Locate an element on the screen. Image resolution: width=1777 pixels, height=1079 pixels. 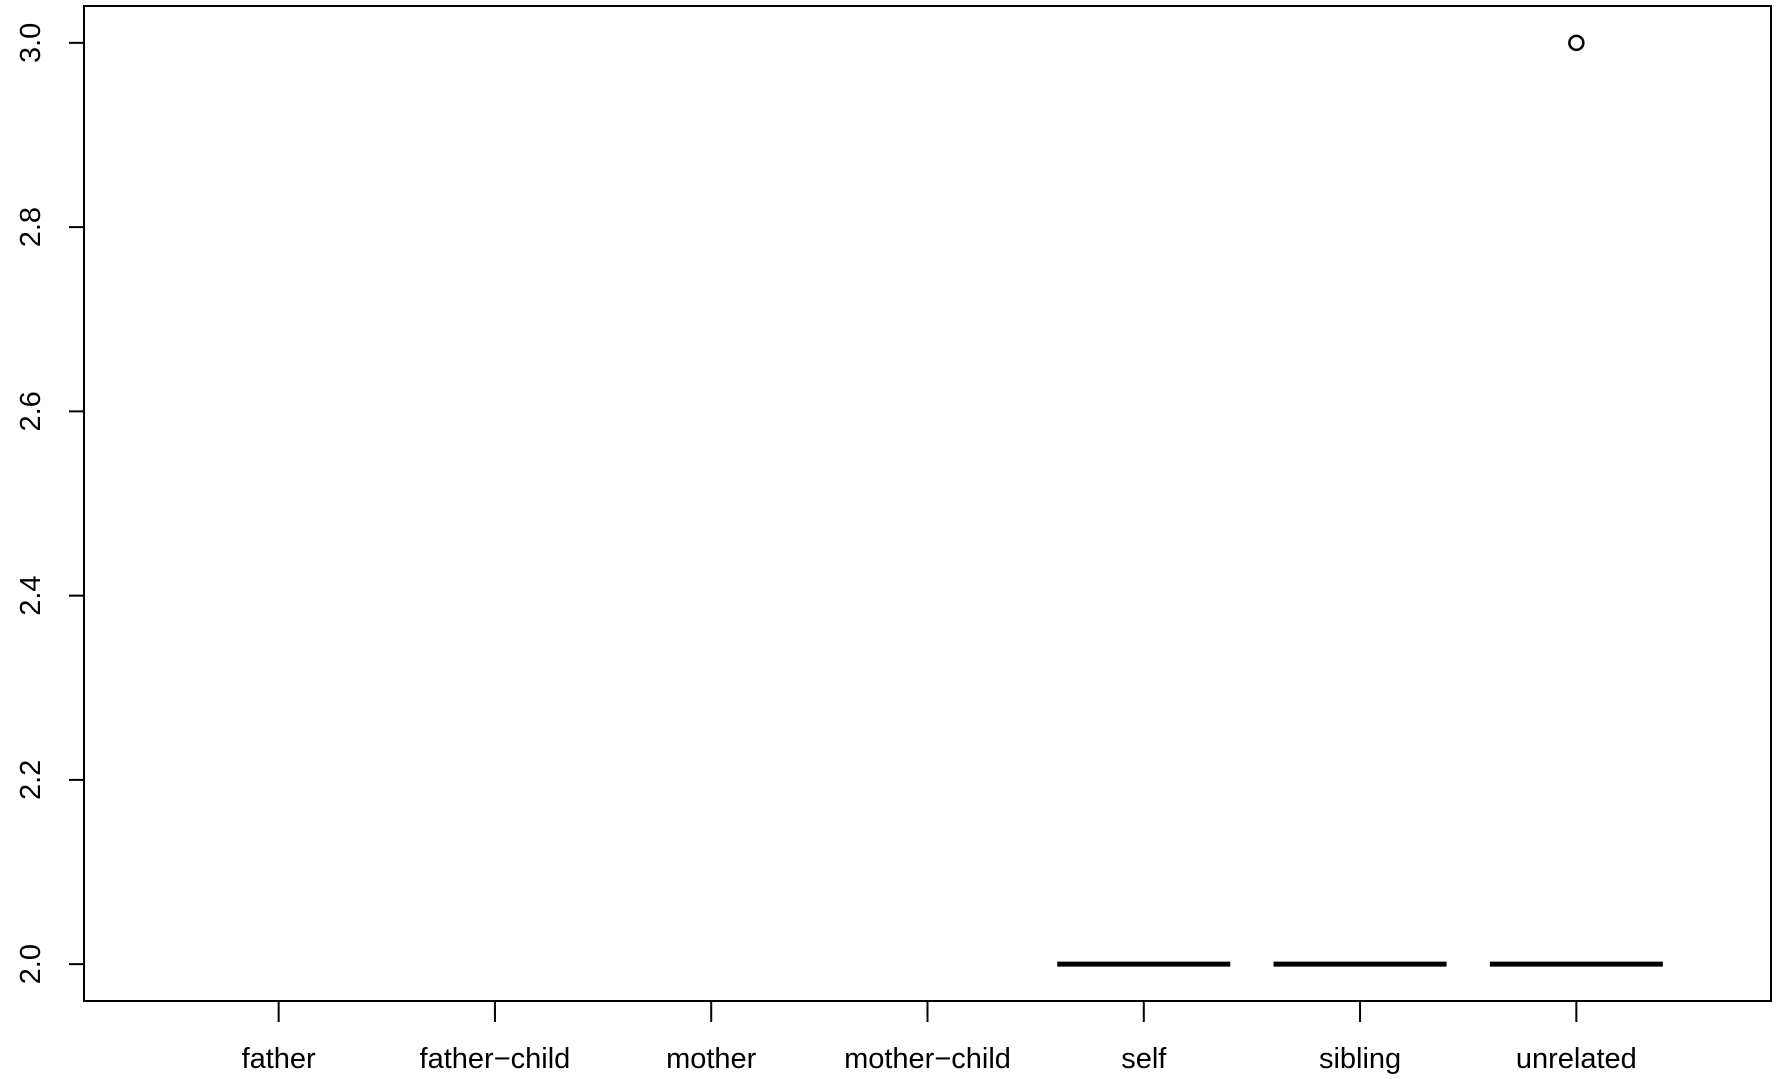
x-tick-label: unrelated is located at coordinates (1576, 1058).